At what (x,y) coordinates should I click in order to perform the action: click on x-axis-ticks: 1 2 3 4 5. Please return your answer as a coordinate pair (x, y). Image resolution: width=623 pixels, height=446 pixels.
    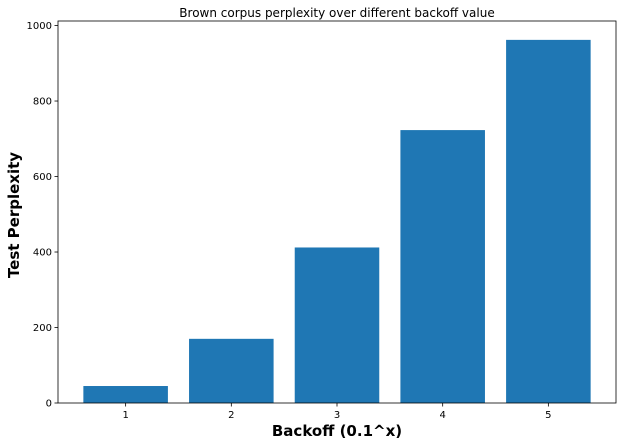
    Looking at the image, I should click on (337, 412).